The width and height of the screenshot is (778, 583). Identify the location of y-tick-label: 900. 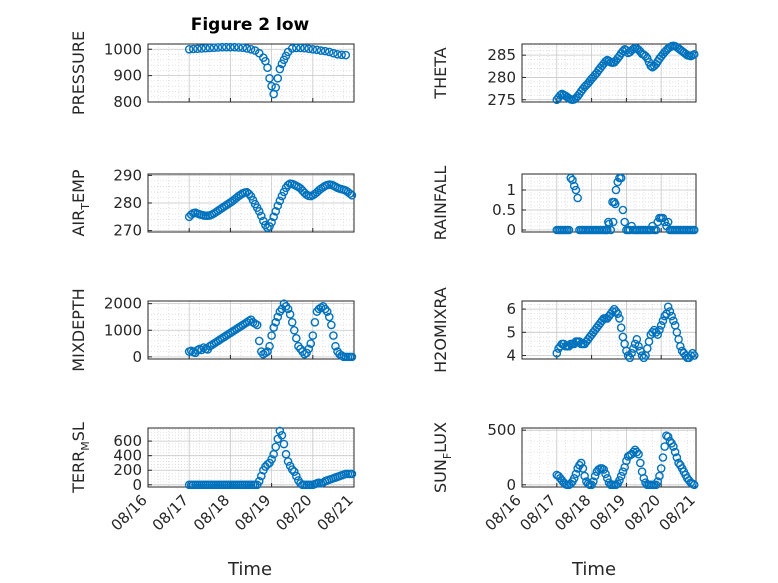
(127, 76).